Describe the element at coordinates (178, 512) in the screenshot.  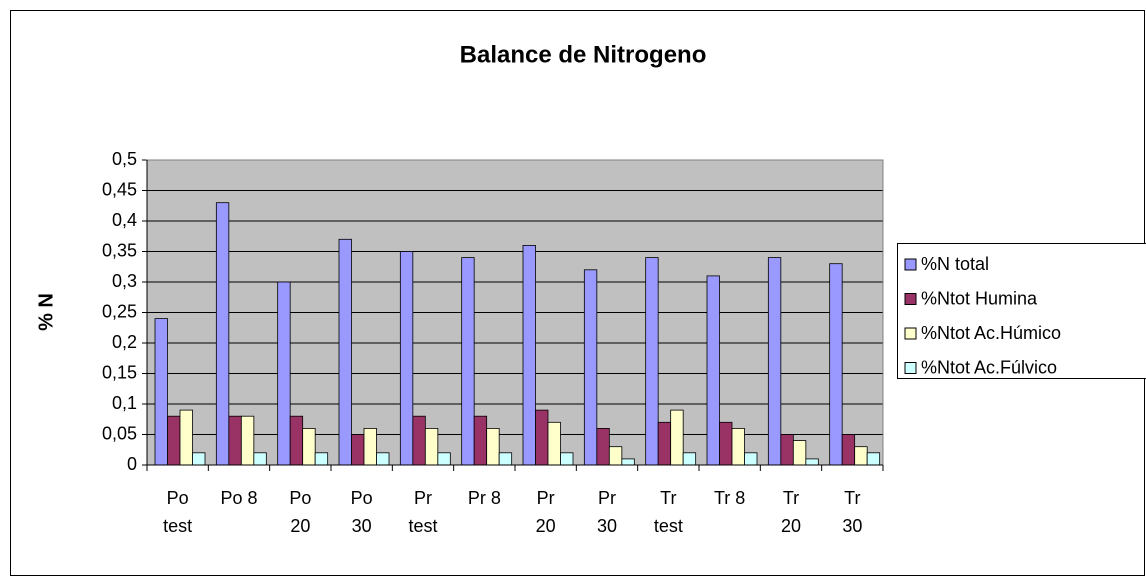
I see `x-tick-label: Po test` at that location.